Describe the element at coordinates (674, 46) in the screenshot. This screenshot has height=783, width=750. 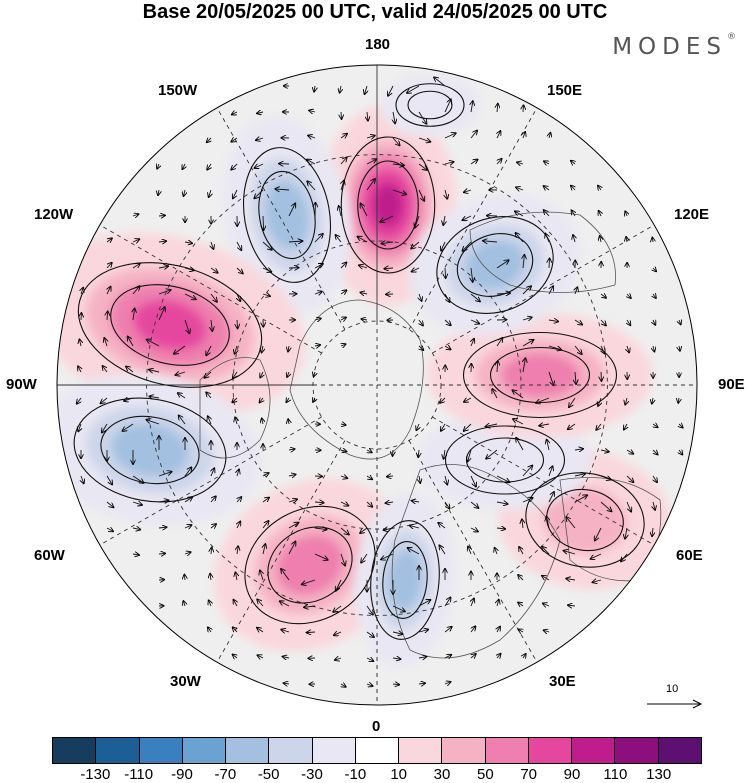
I see `modes-logo: MODES®` at that location.